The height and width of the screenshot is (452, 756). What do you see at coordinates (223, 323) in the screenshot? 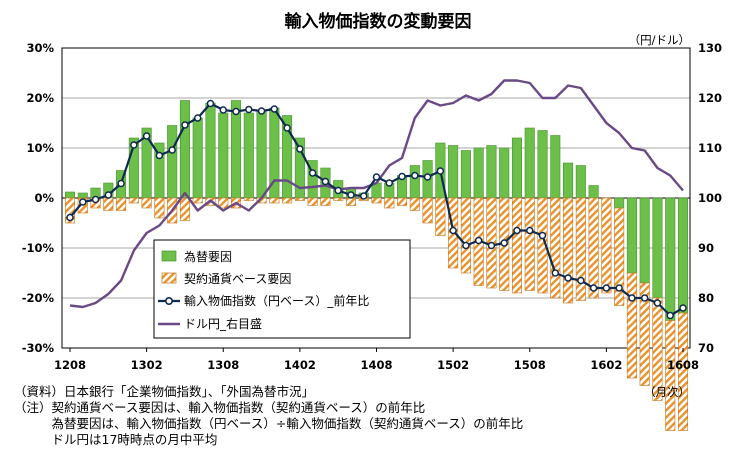
I see `legend-label-usdjpy: ドル円_右目盛` at bounding box center [223, 323].